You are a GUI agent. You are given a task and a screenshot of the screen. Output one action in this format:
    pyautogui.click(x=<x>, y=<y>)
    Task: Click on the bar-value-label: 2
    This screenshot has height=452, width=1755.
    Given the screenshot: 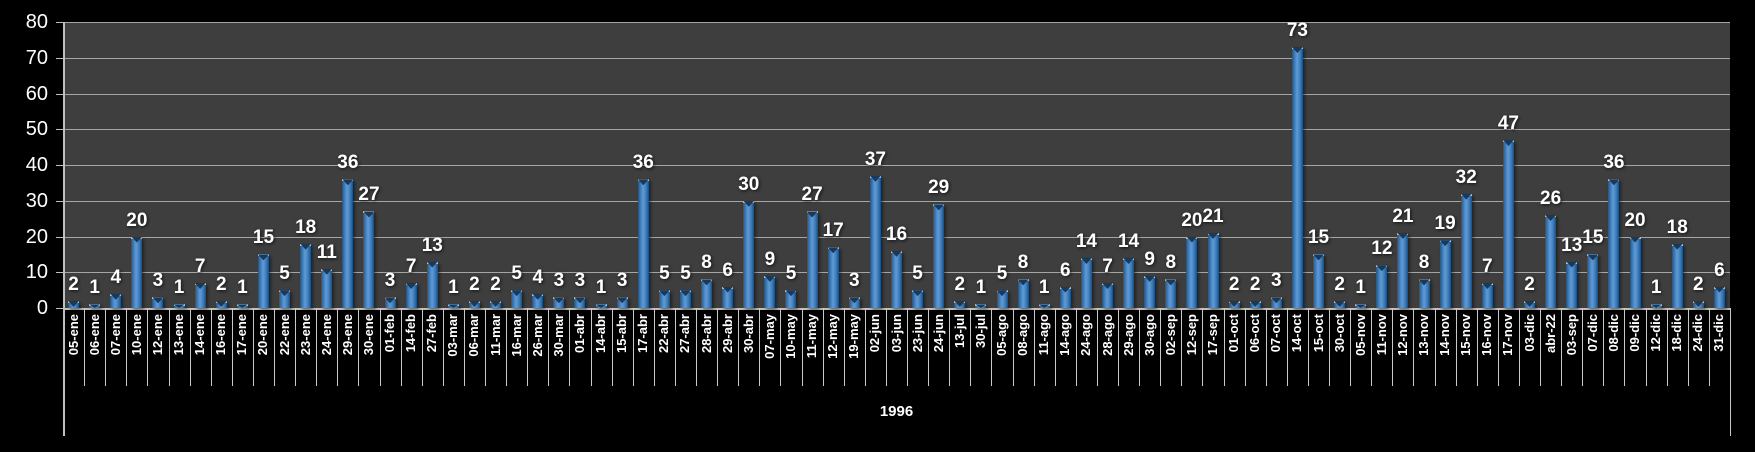 What is the action you would take?
    pyautogui.click(x=221, y=284)
    